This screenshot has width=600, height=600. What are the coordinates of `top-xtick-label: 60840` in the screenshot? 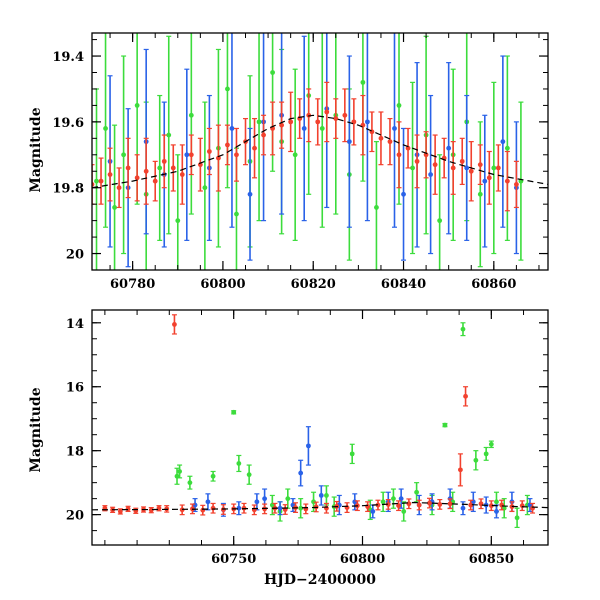 It's located at (403, 284).